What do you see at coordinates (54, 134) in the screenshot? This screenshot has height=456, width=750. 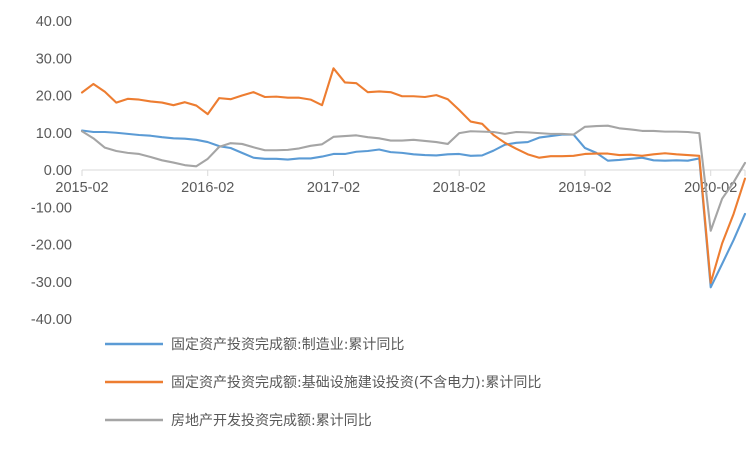 I see `y-axis-tick-label: 10.00` at bounding box center [54, 134].